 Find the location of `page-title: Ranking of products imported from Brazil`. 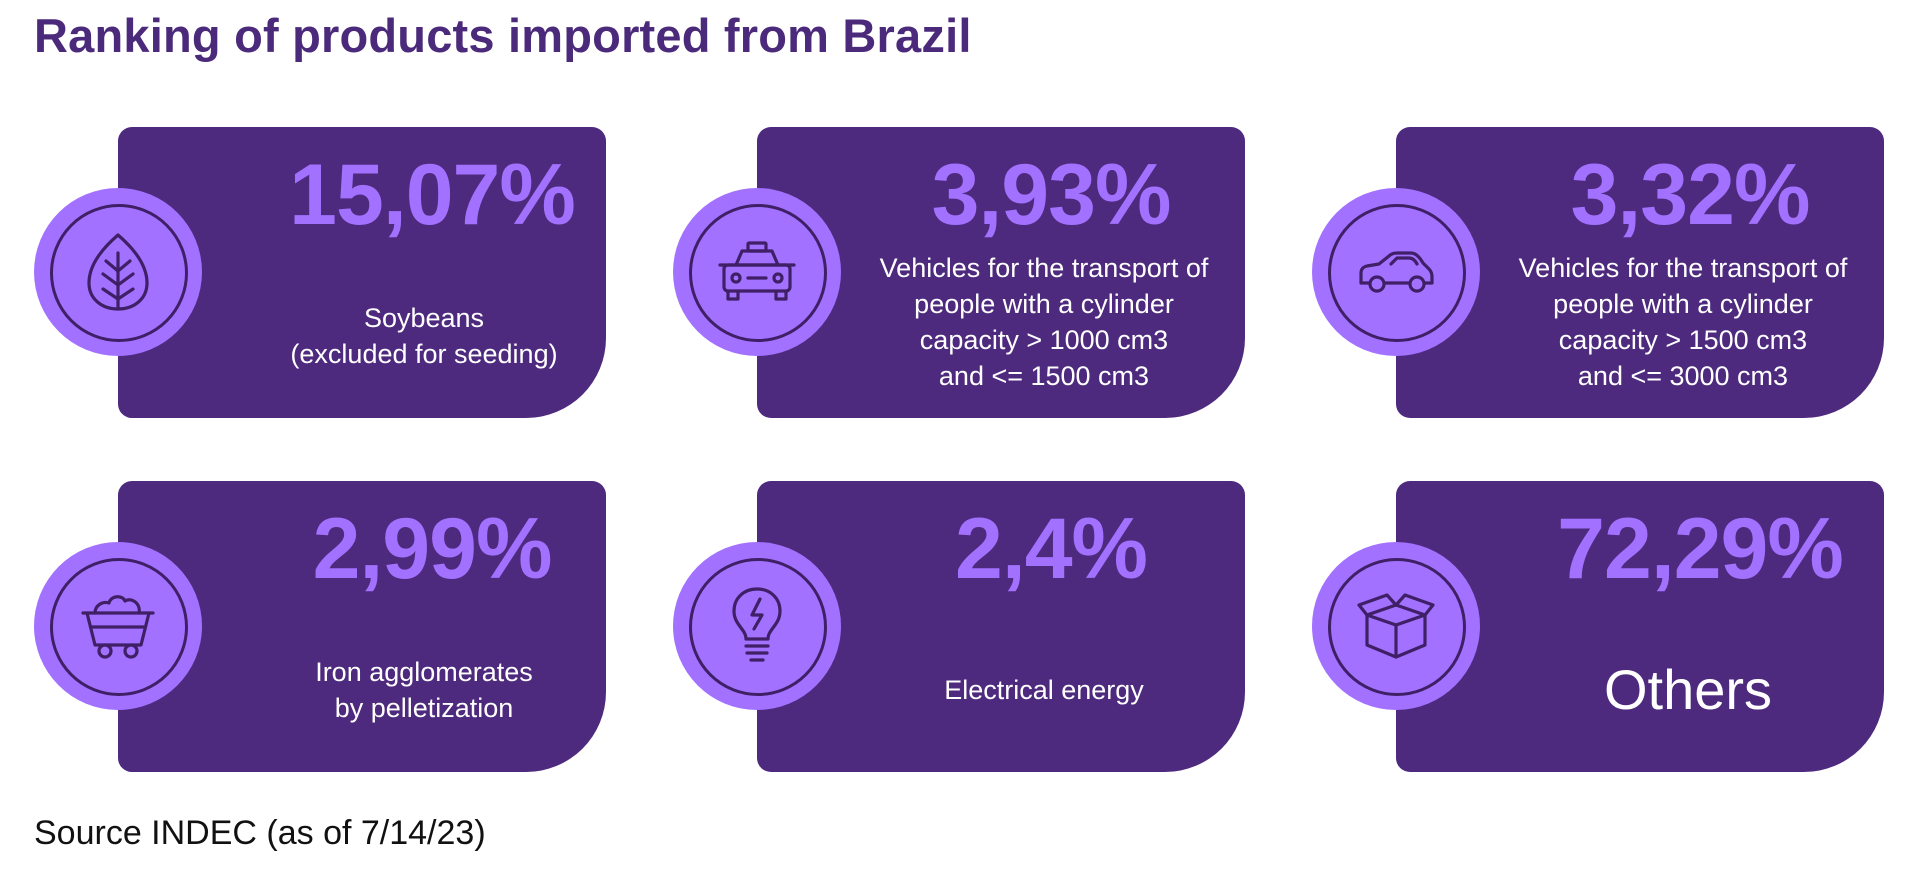

page-title: Ranking of products imported from Brazil is located at coordinates (503, 35).